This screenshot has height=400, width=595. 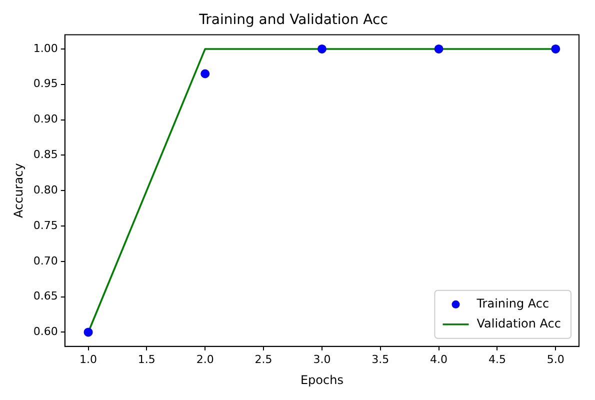 What do you see at coordinates (147, 359) in the screenshot?
I see `x-tick-label: 1.5` at bounding box center [147, 359].